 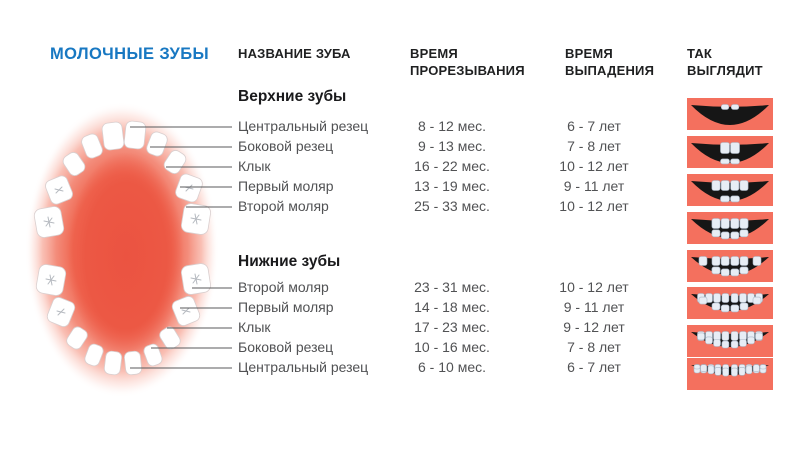 What do you see at coordinates (452, 206) in the screenshot?
I see `eruption-time: 25 - 33 мес.` at bounding box center [452, 206].